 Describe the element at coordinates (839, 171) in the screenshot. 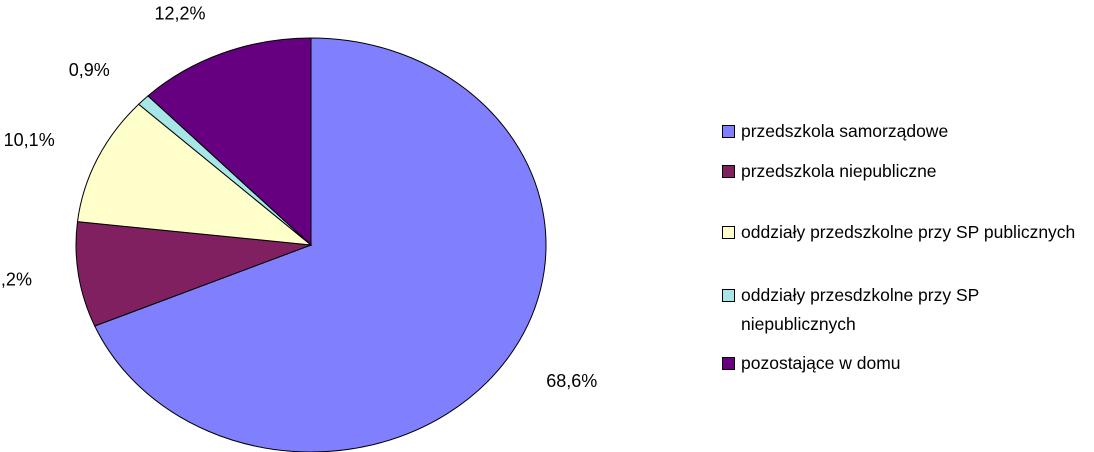

I see `legend-label: przedszkola niepubliczne` at that location.